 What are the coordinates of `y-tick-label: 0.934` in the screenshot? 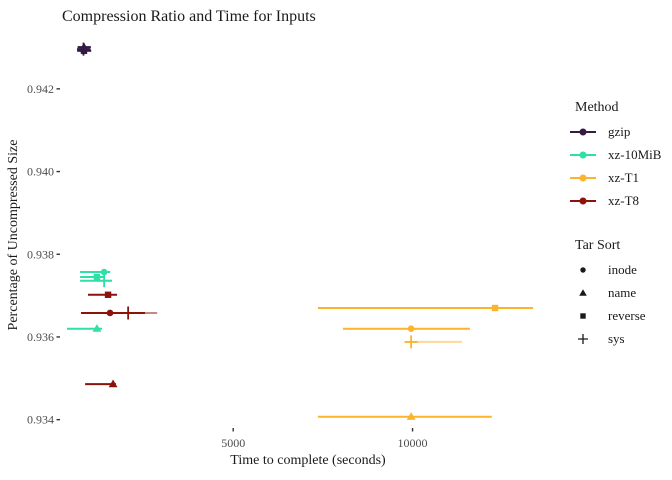 It's located at (40, 420).